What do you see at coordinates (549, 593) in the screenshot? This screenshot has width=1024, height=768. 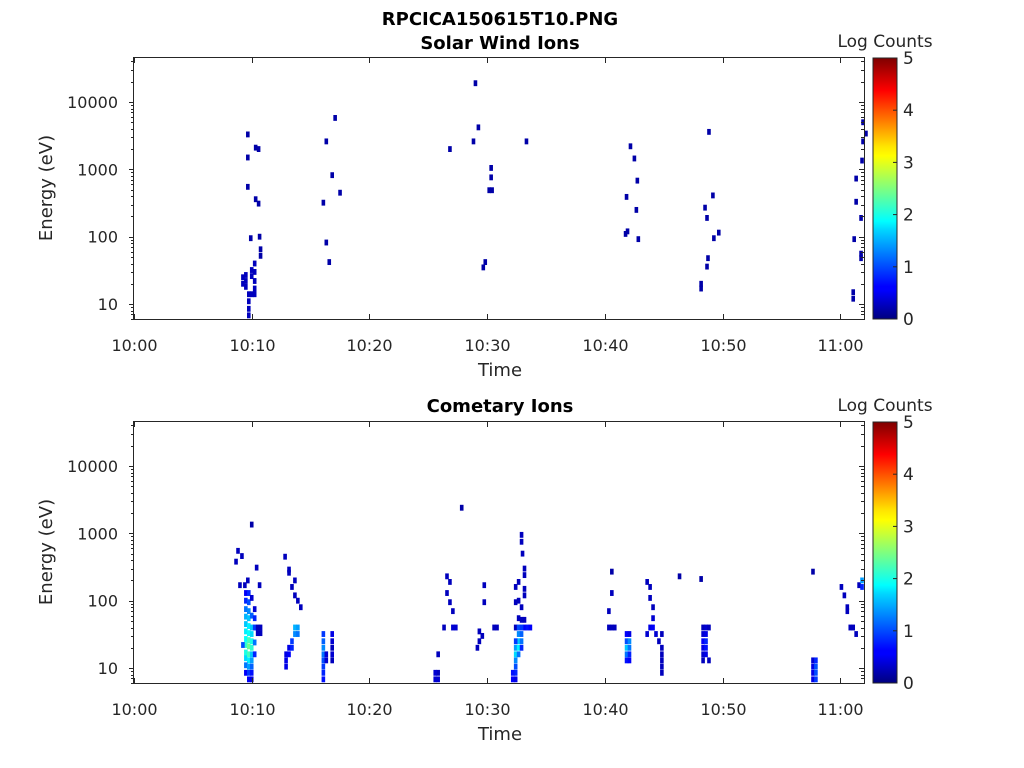 I see `heatmap-cells-cometary` at bounding box center [549, 593].